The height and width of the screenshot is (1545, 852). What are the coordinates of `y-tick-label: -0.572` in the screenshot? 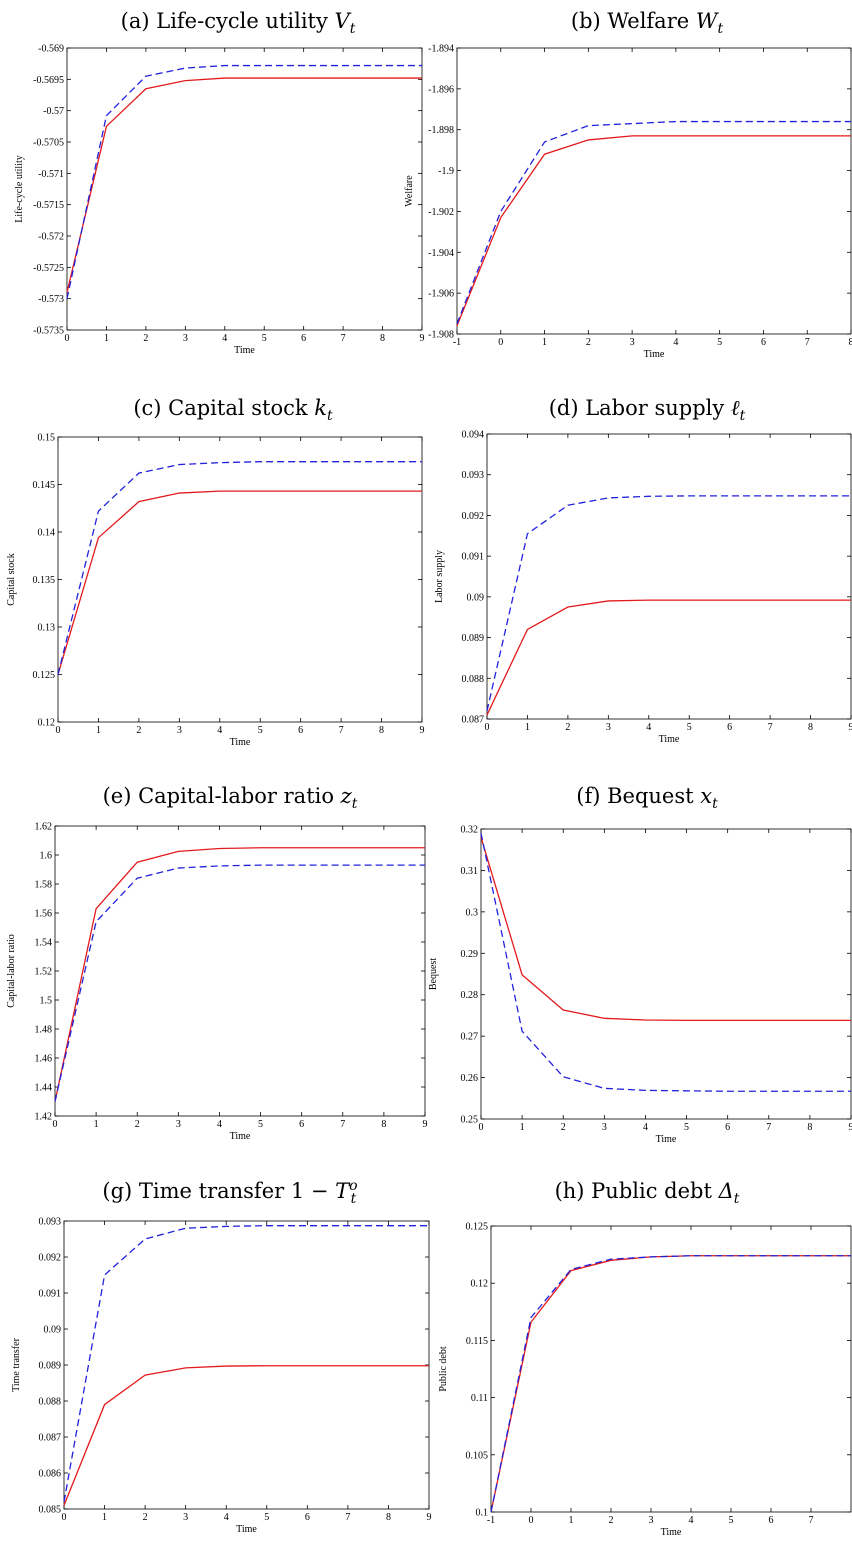 It's located at (51, 237).